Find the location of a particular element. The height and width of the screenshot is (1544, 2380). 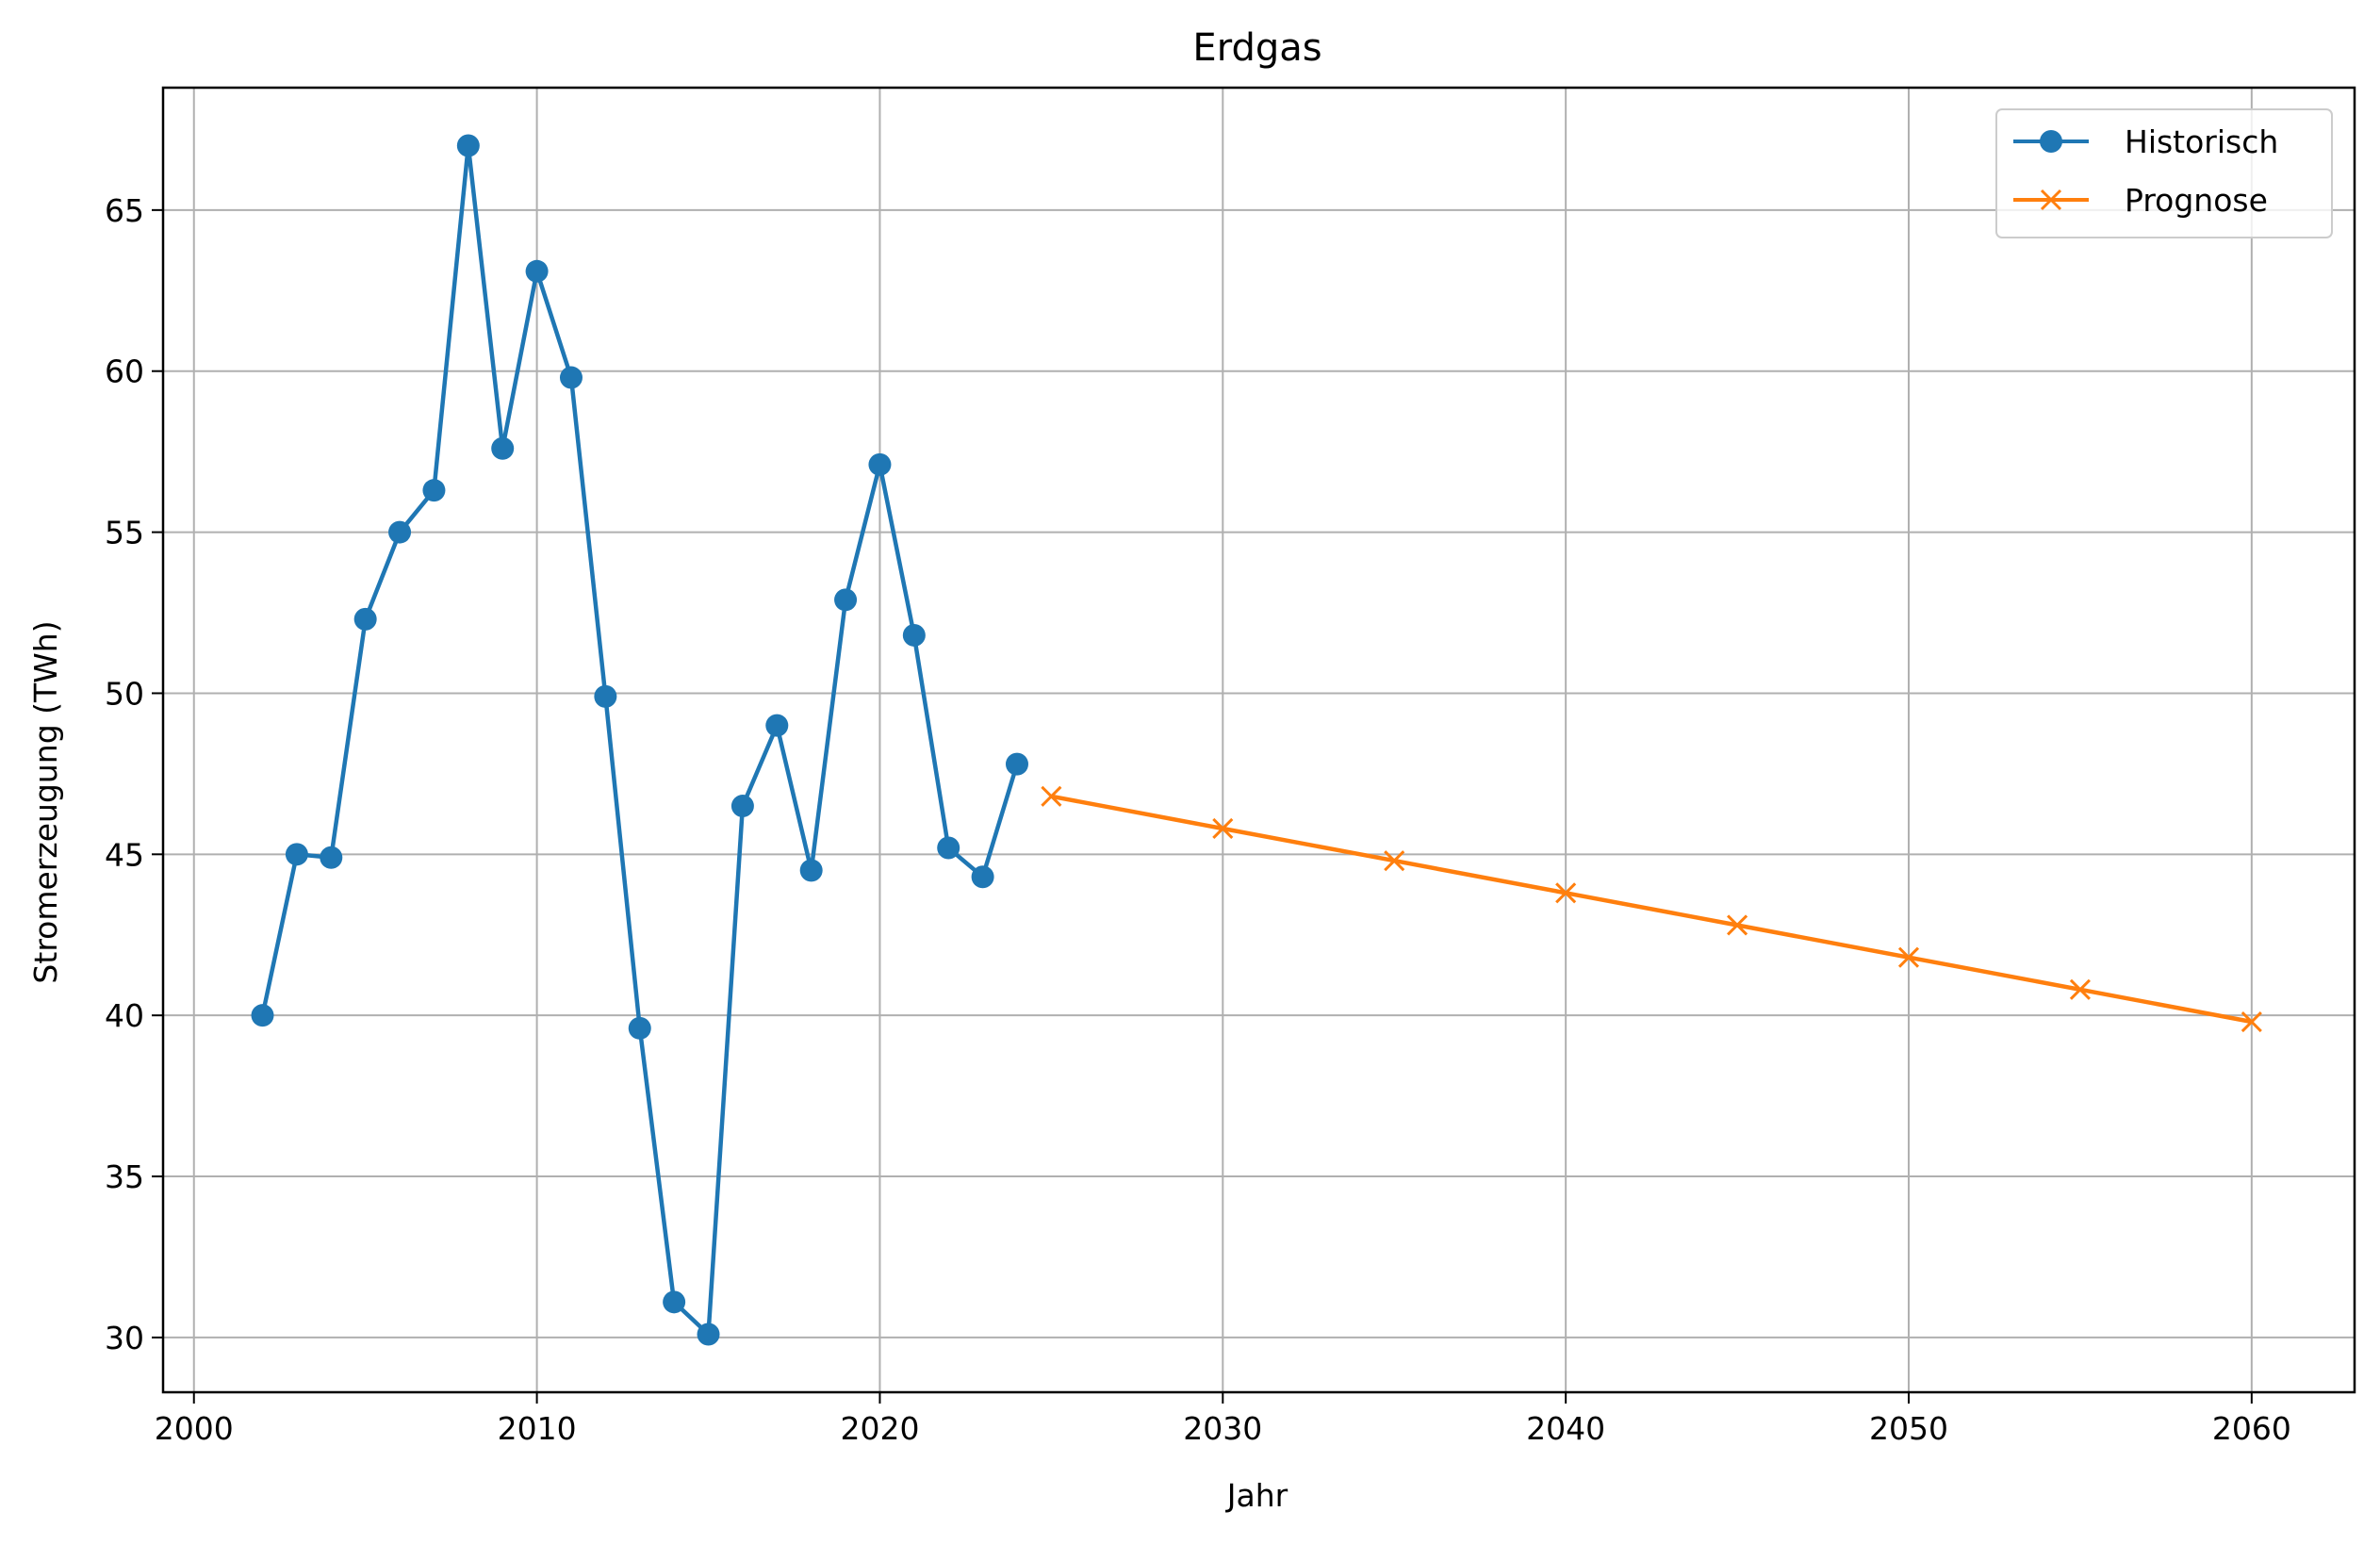

y-tick-label: 55 is located at coordinates (124, 533).